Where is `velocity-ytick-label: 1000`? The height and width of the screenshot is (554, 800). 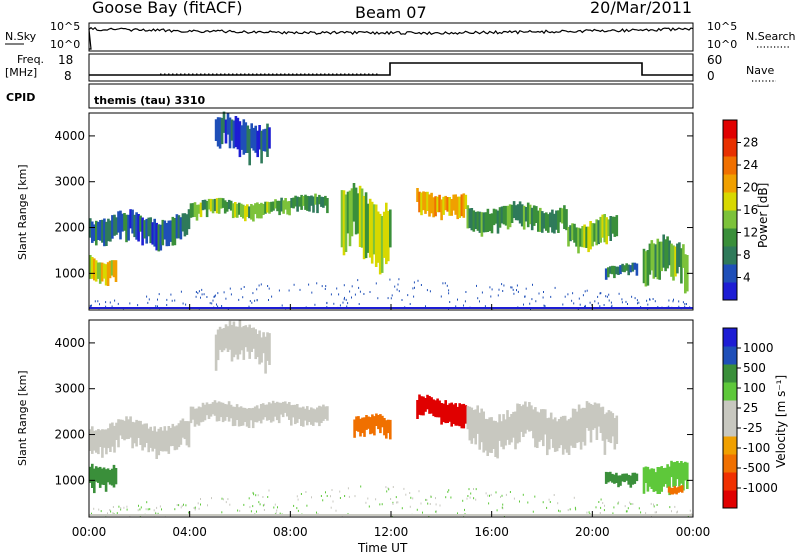 velocity-ytick-label: 1000 is located at coordinates (69, 480).